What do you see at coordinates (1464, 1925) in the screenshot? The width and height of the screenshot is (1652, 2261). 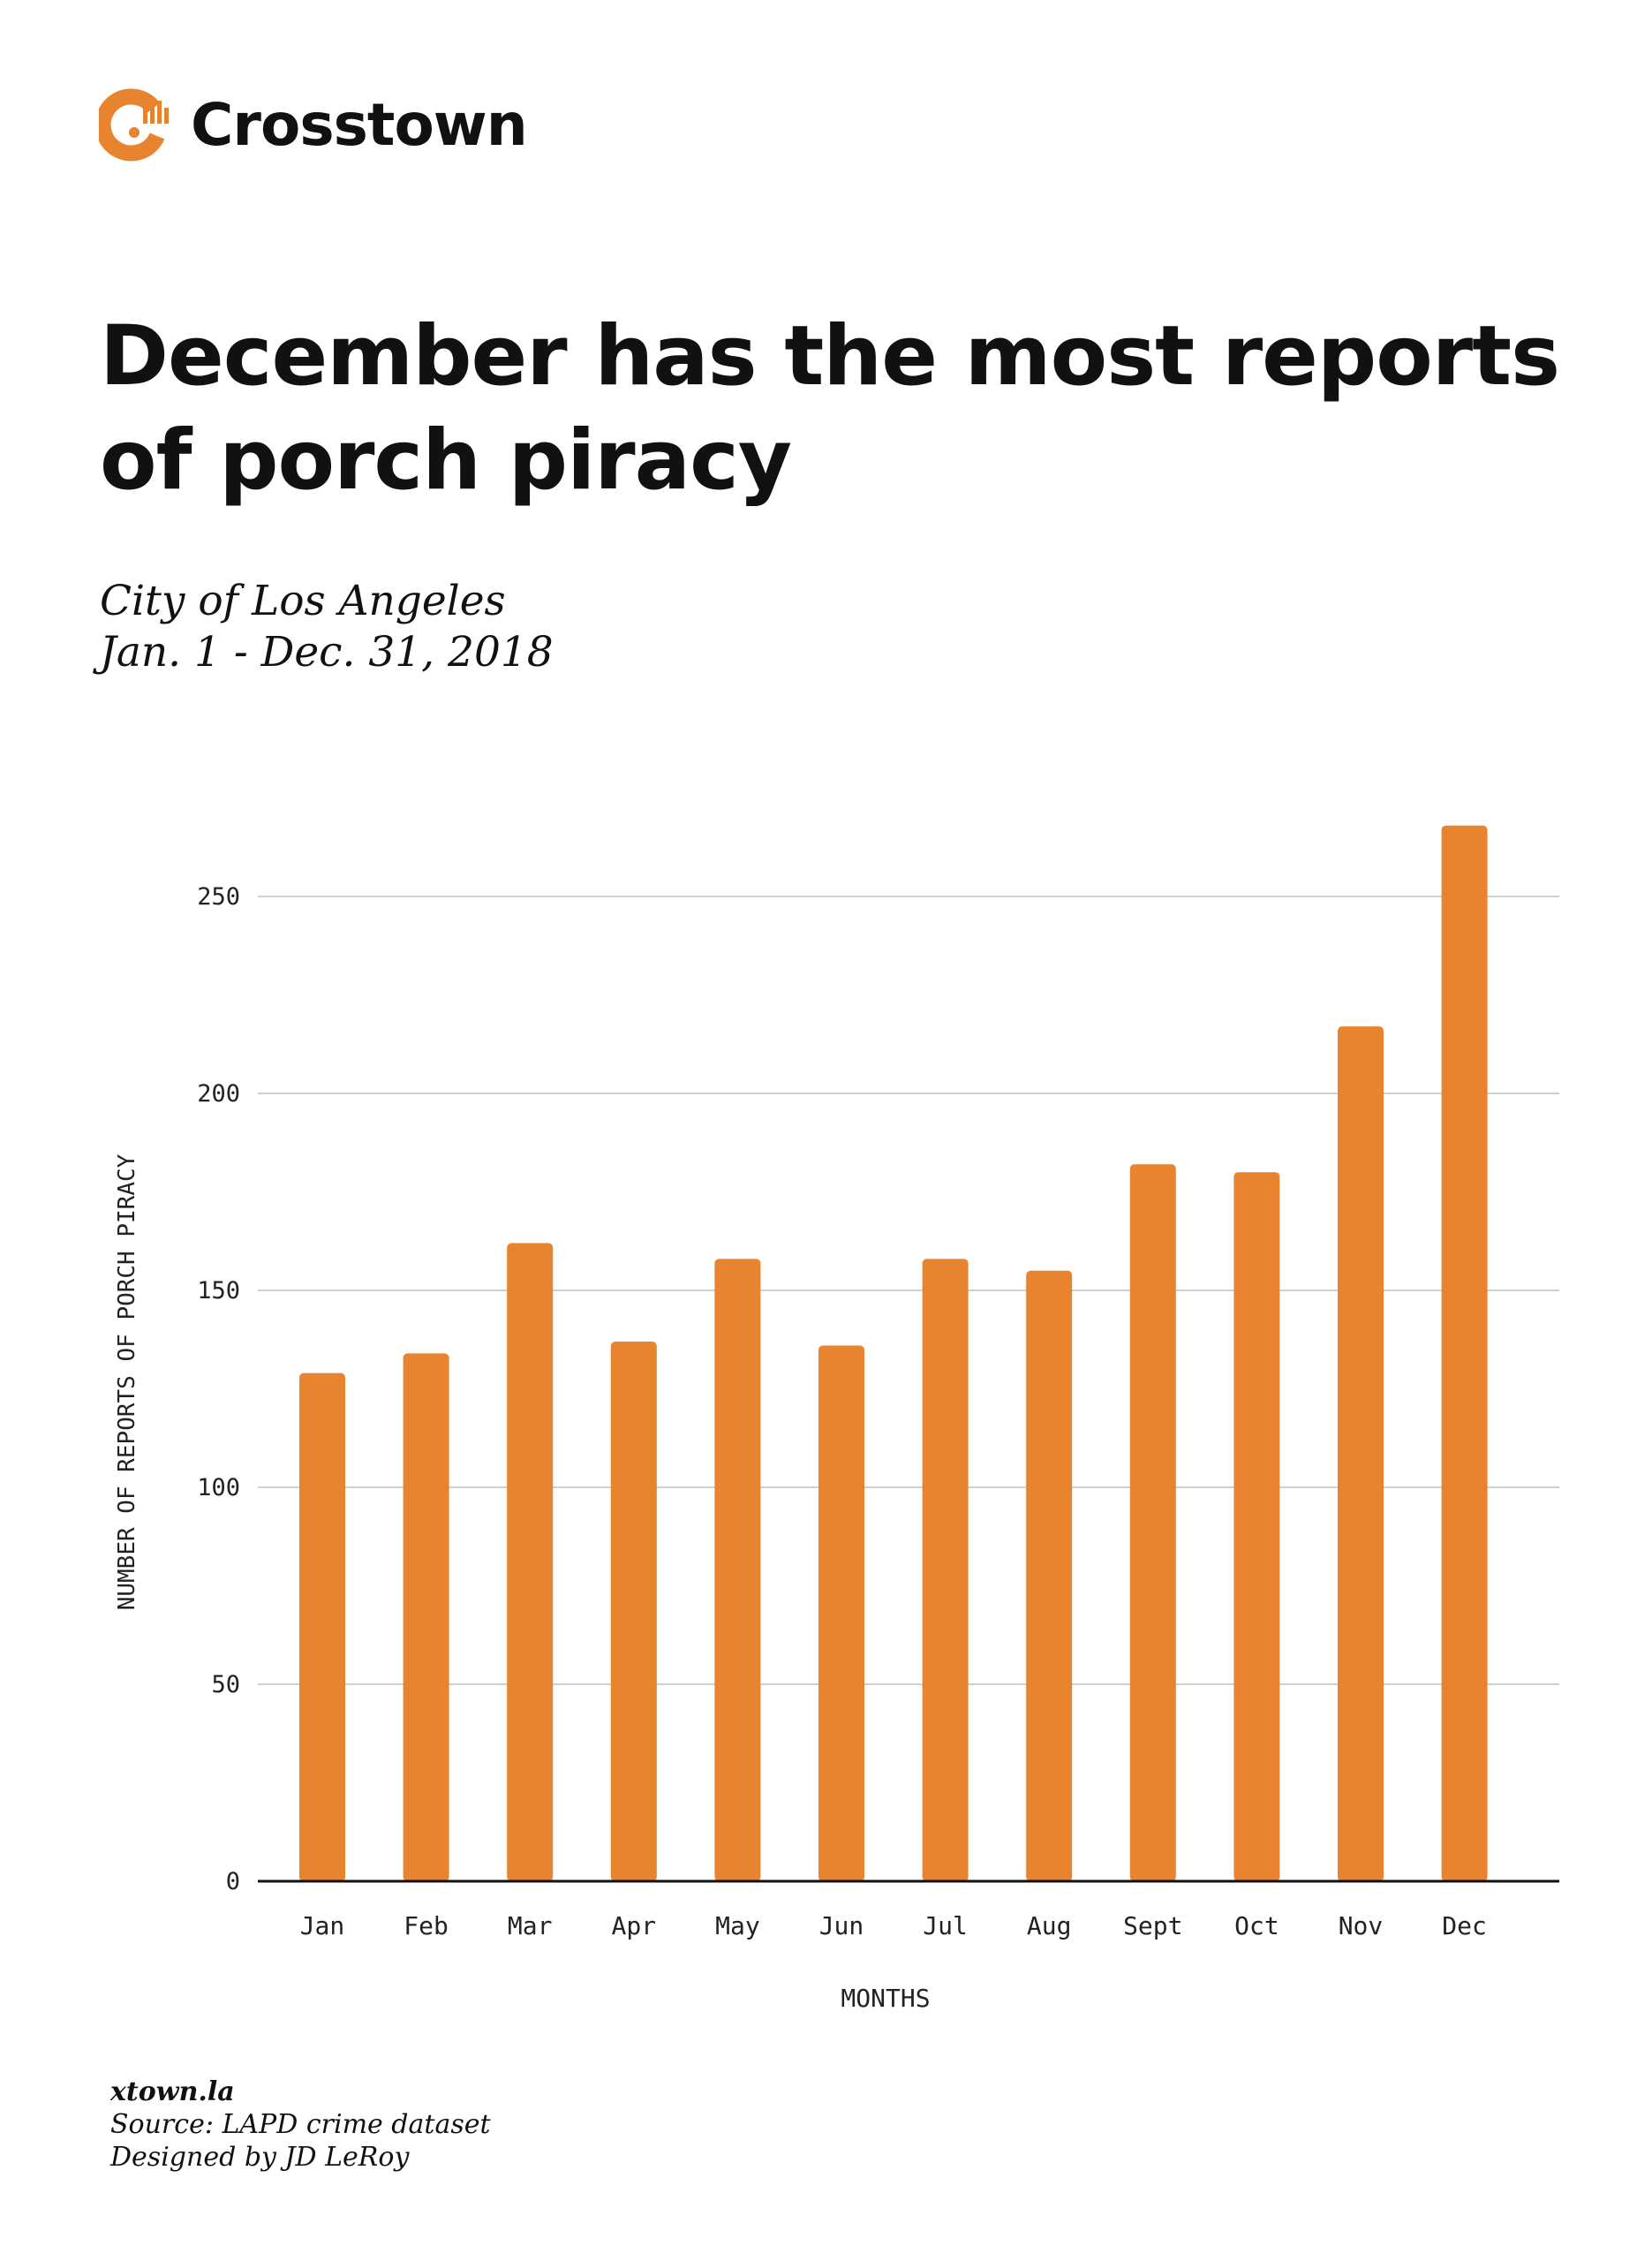 I see `x-tick-label: Dec` at bounding box center [1464, 1925].